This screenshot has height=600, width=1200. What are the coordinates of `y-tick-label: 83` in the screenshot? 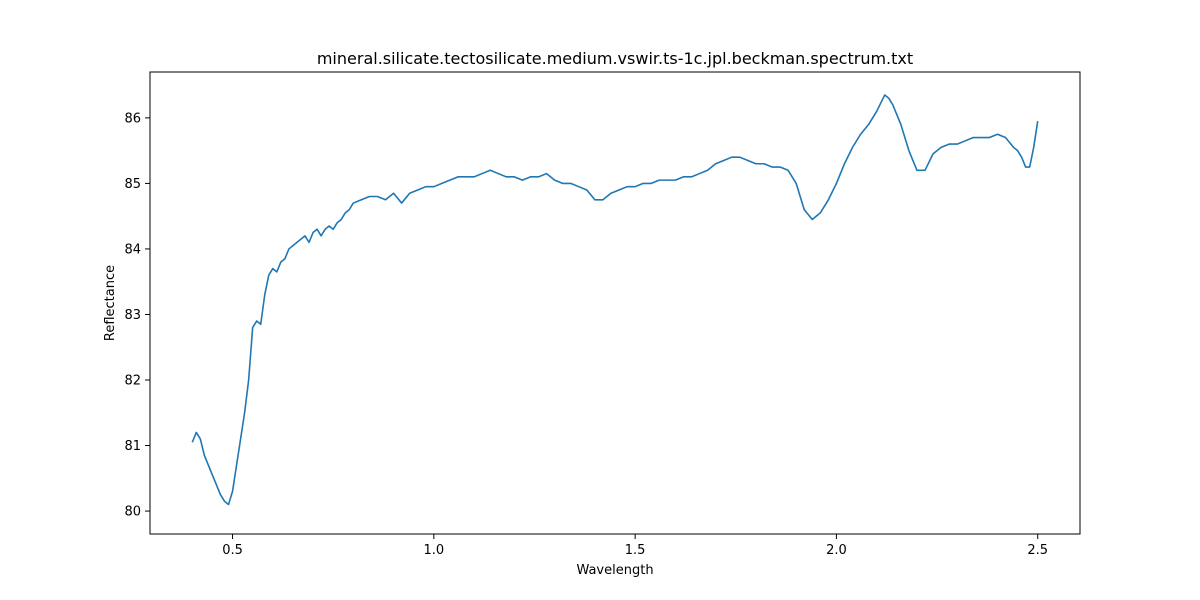 It's located at (132, 315).